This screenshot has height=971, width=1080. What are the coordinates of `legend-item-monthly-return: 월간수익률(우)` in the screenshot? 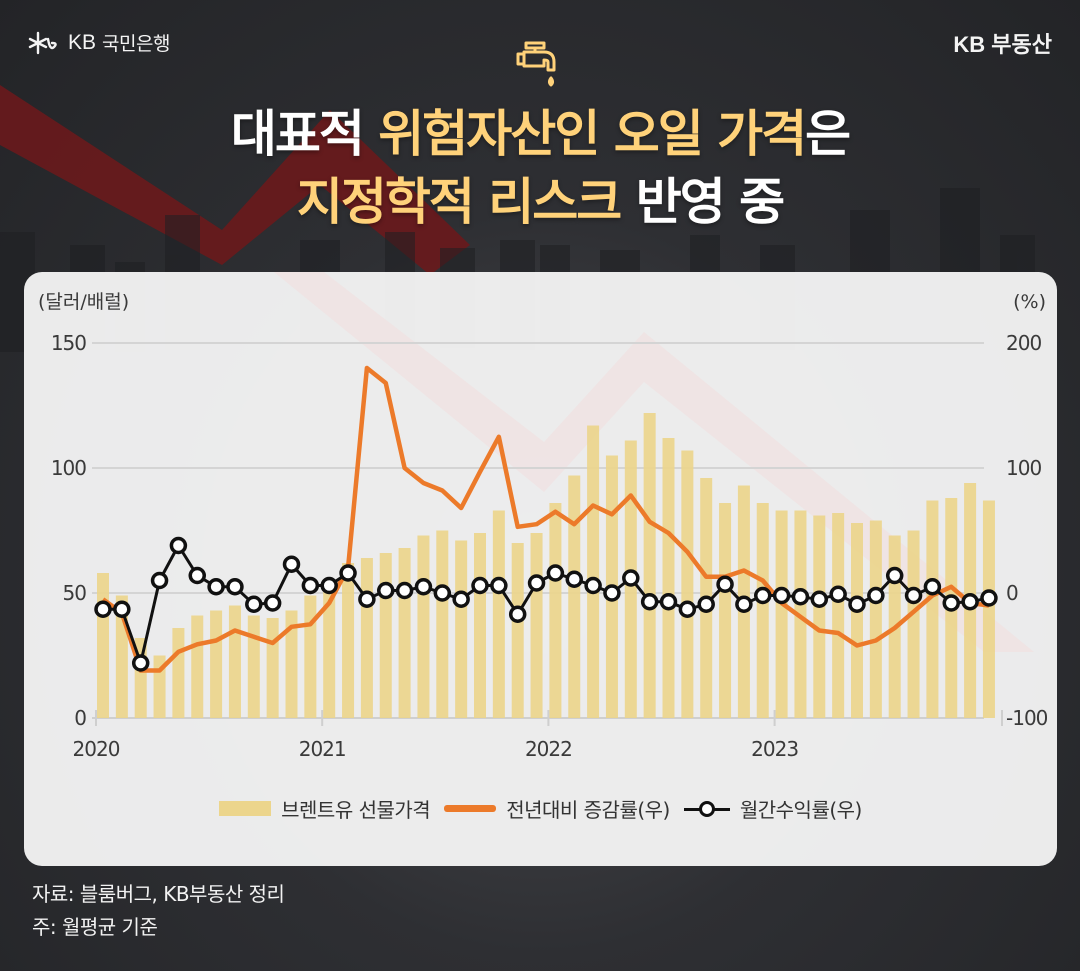 It's located at (773, 808).